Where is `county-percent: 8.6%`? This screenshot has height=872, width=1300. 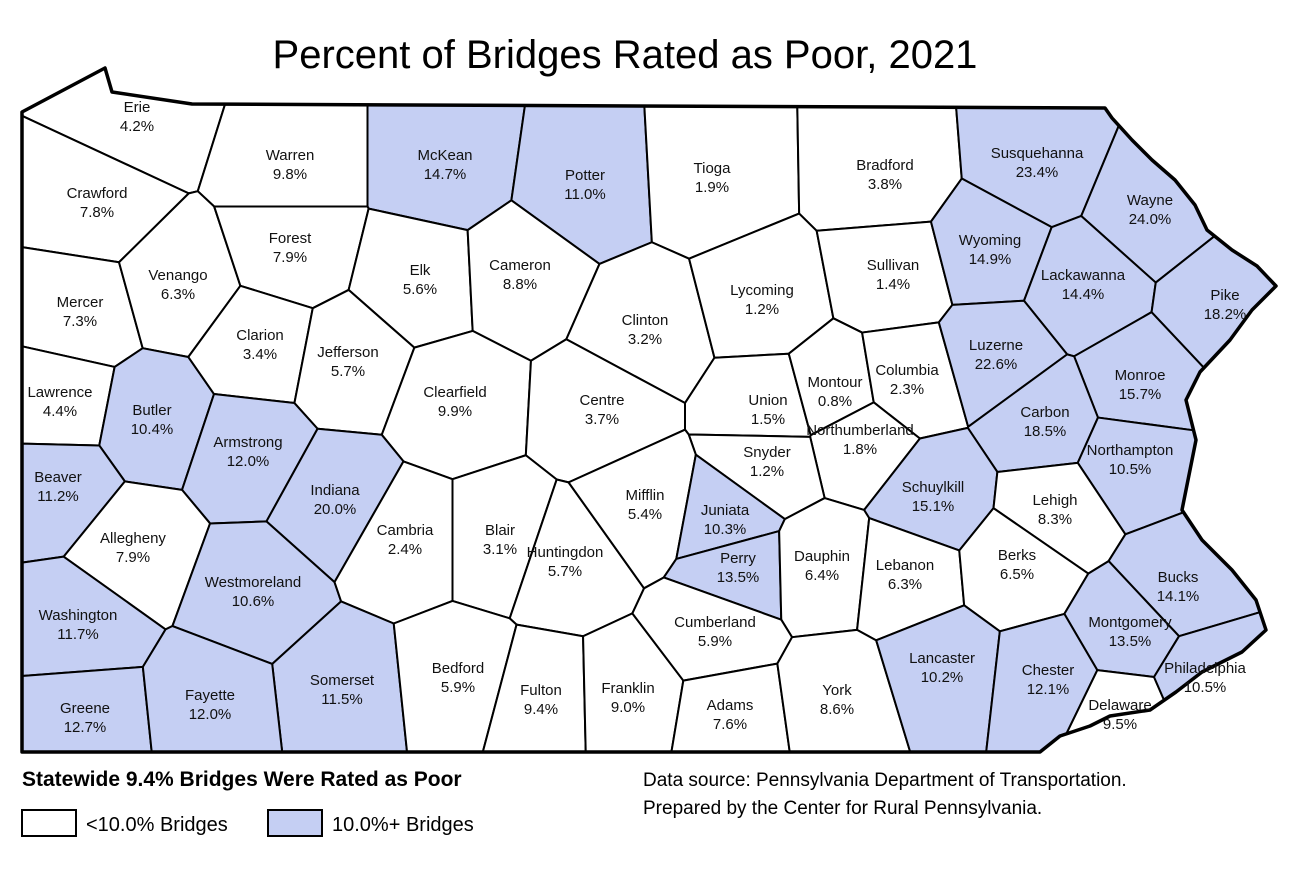
county-percent: 8.6% is located at coordinates (837, 709).